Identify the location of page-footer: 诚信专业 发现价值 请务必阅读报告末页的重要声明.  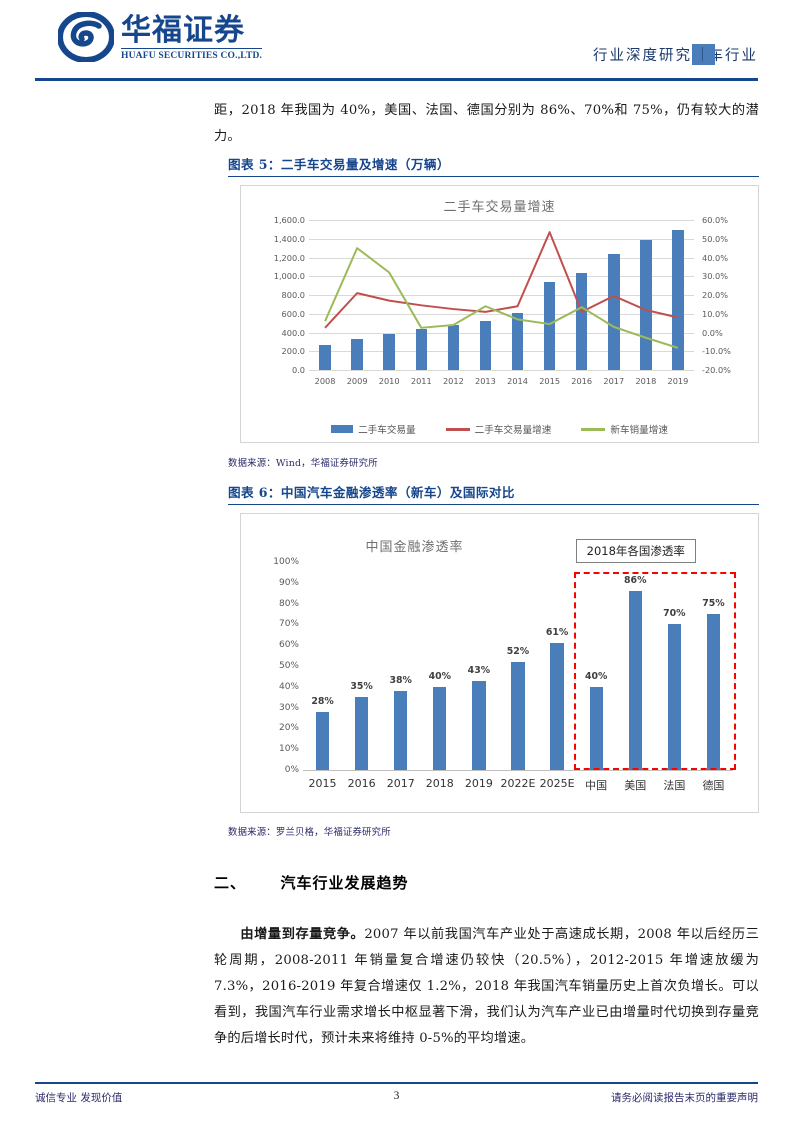
(396, 1097).